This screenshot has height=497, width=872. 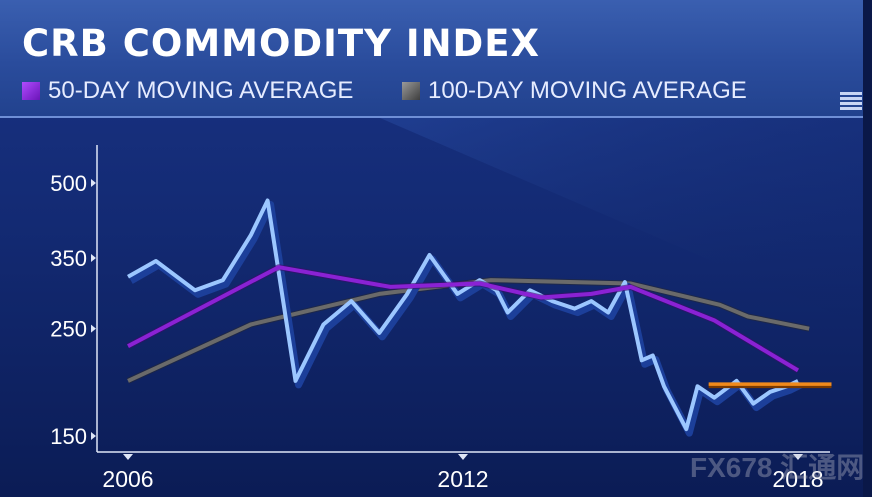 What do you see at coordinates (797, 479) in the screenshot?
I see `x-tick-label: 2018` at bounding box center [797, 479].